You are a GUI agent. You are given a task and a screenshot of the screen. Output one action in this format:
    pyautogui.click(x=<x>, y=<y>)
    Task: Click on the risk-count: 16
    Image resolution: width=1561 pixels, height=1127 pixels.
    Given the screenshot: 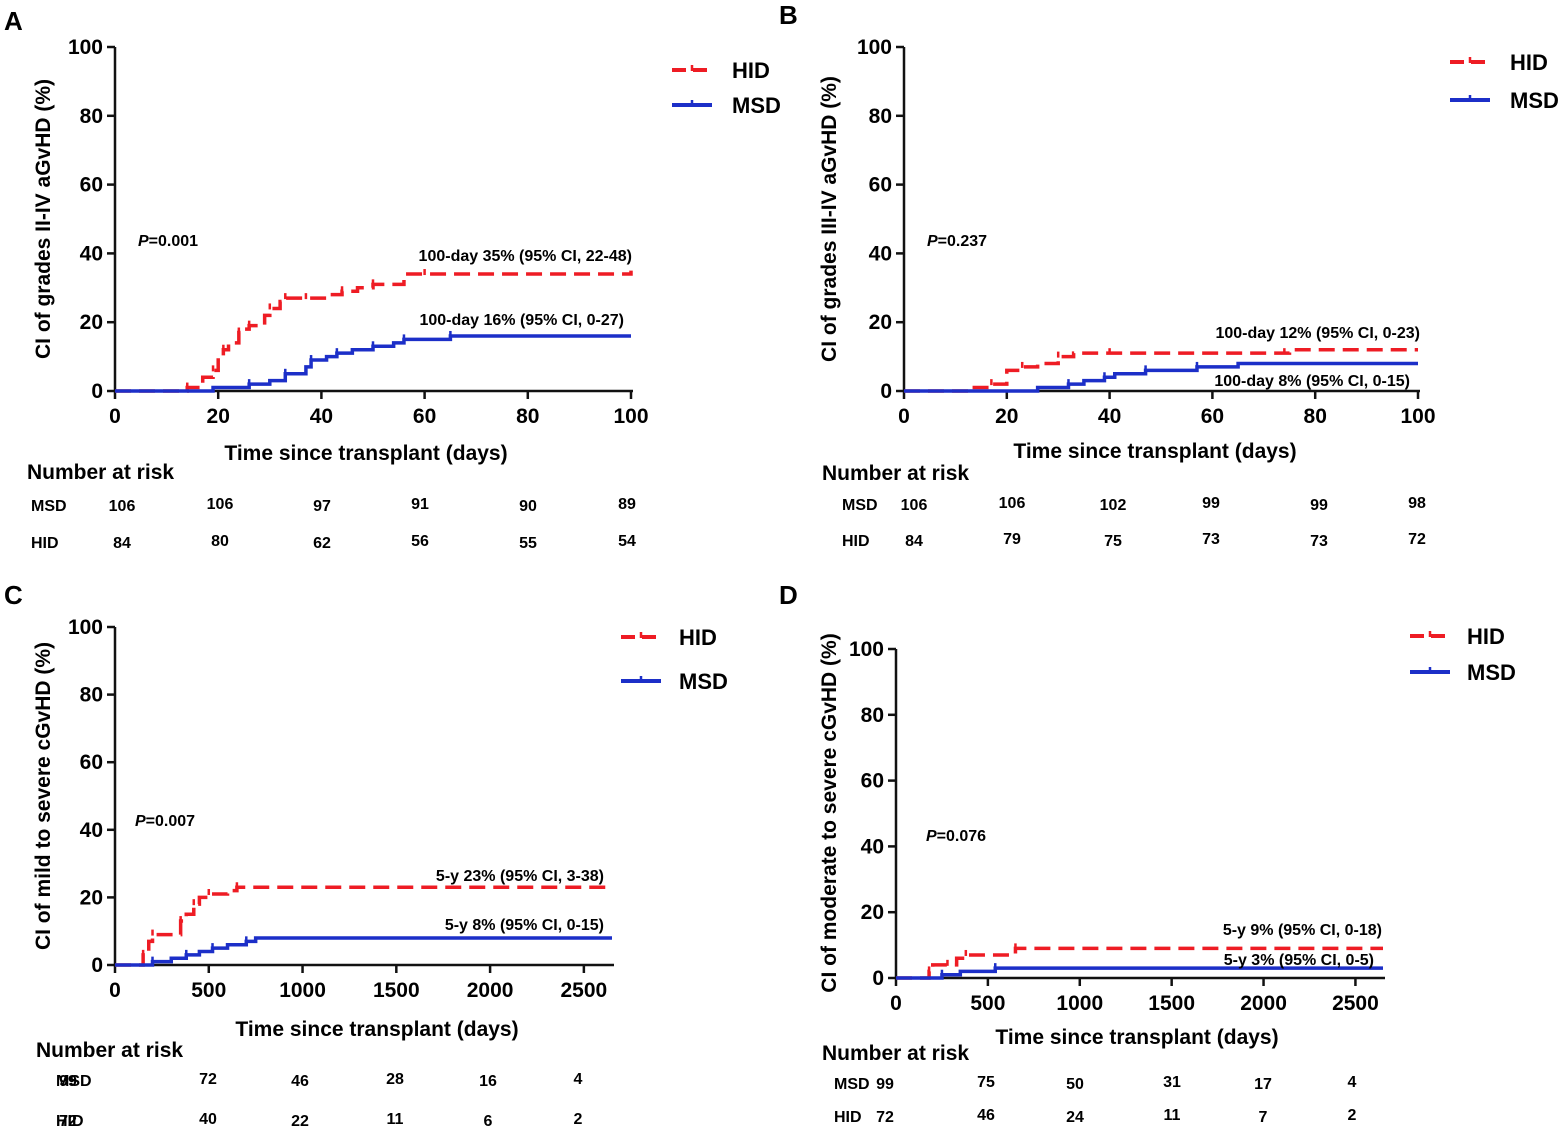 What is the action you would take?
    pyautogui.click(x=488, y=1081)
    